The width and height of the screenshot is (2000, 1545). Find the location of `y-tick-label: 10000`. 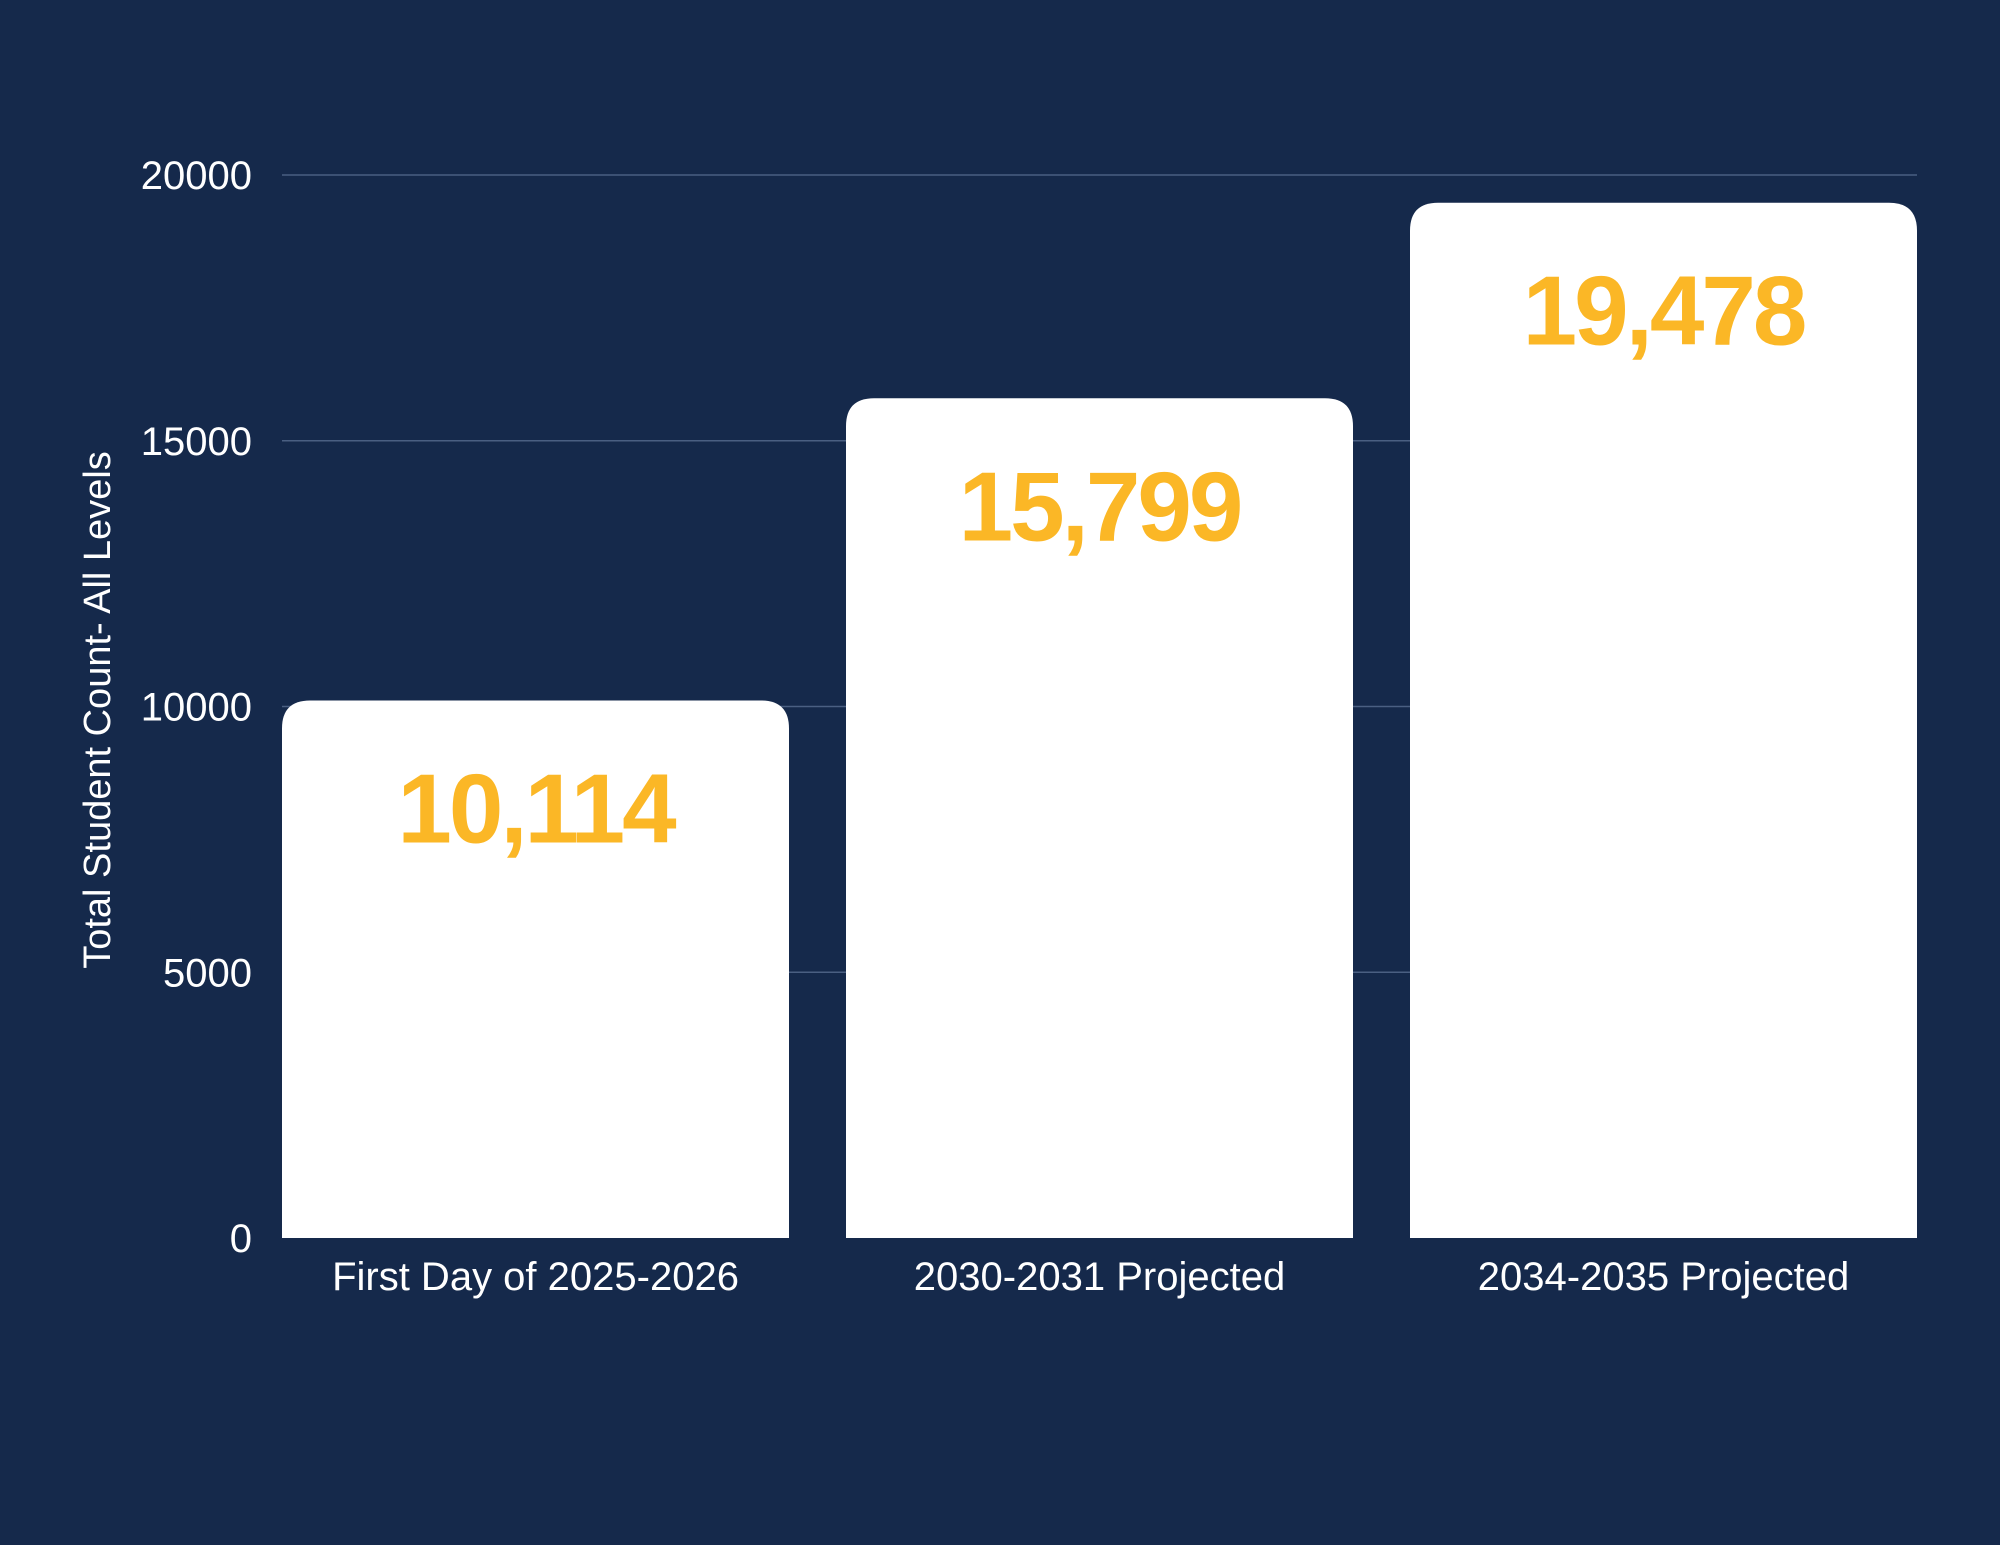

y-tick-label: 10000 is located at coordinates (196, 708).